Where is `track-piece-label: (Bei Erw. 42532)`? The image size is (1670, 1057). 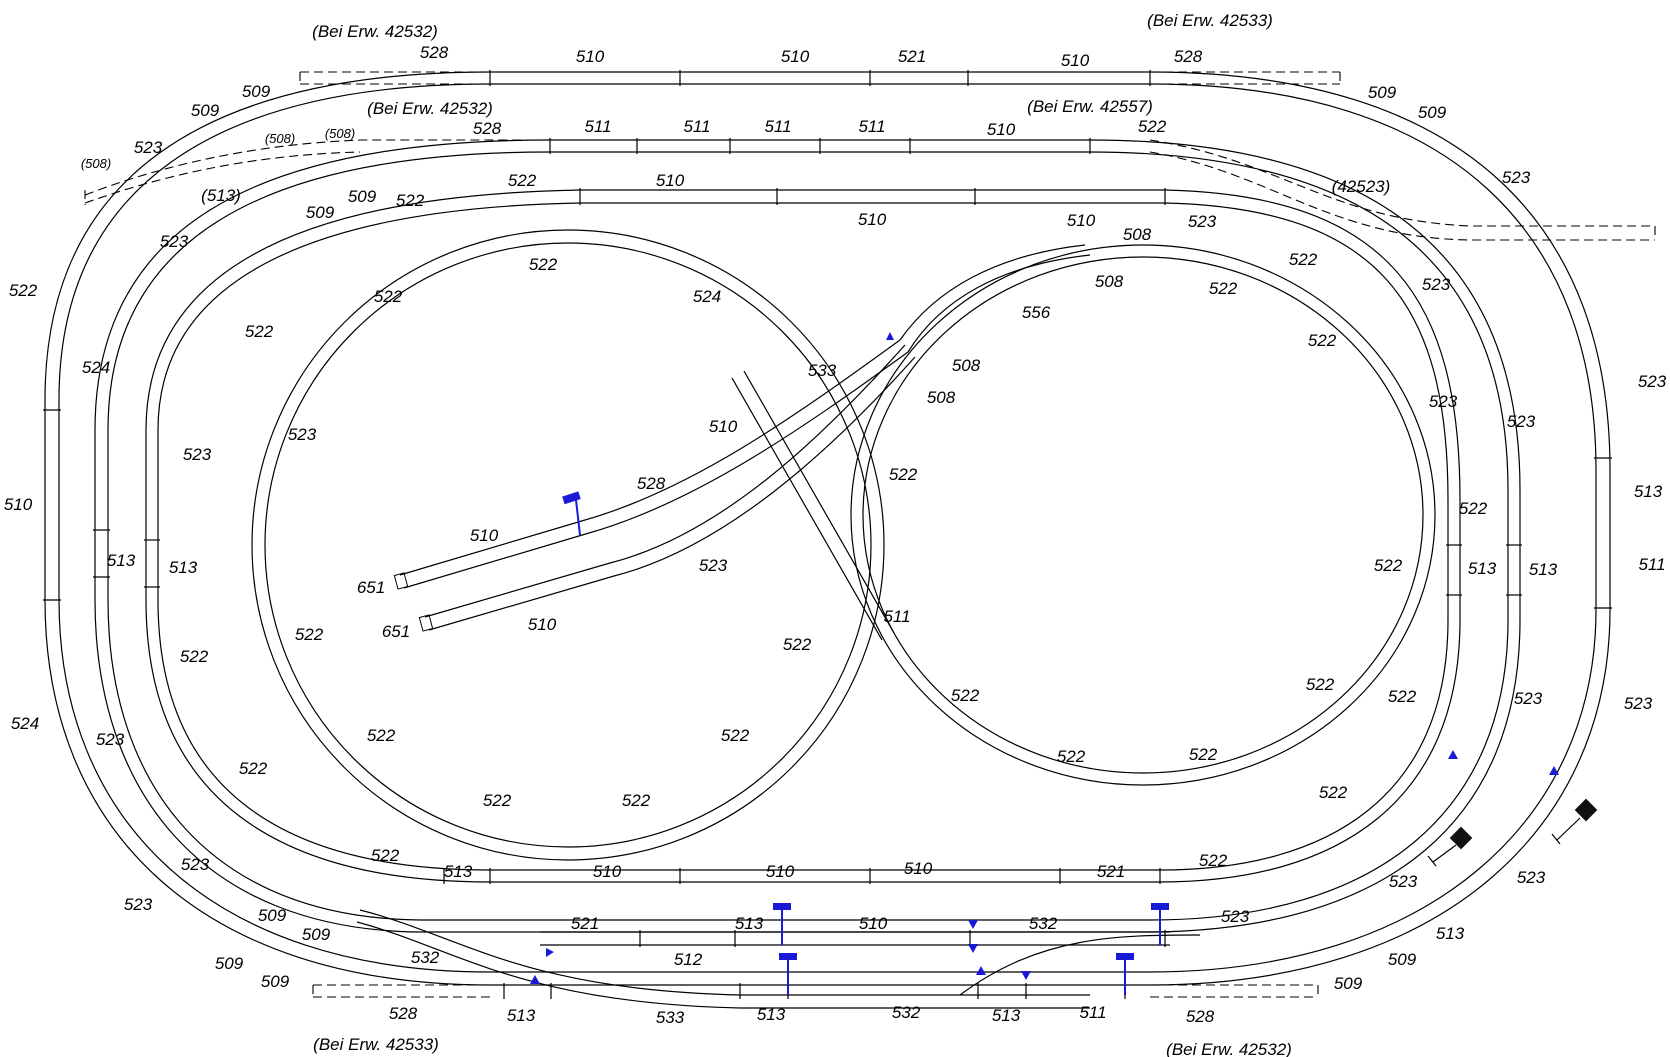 track-piece-label: (Bei Erw. 42532) is located at coordinates (430, 108).